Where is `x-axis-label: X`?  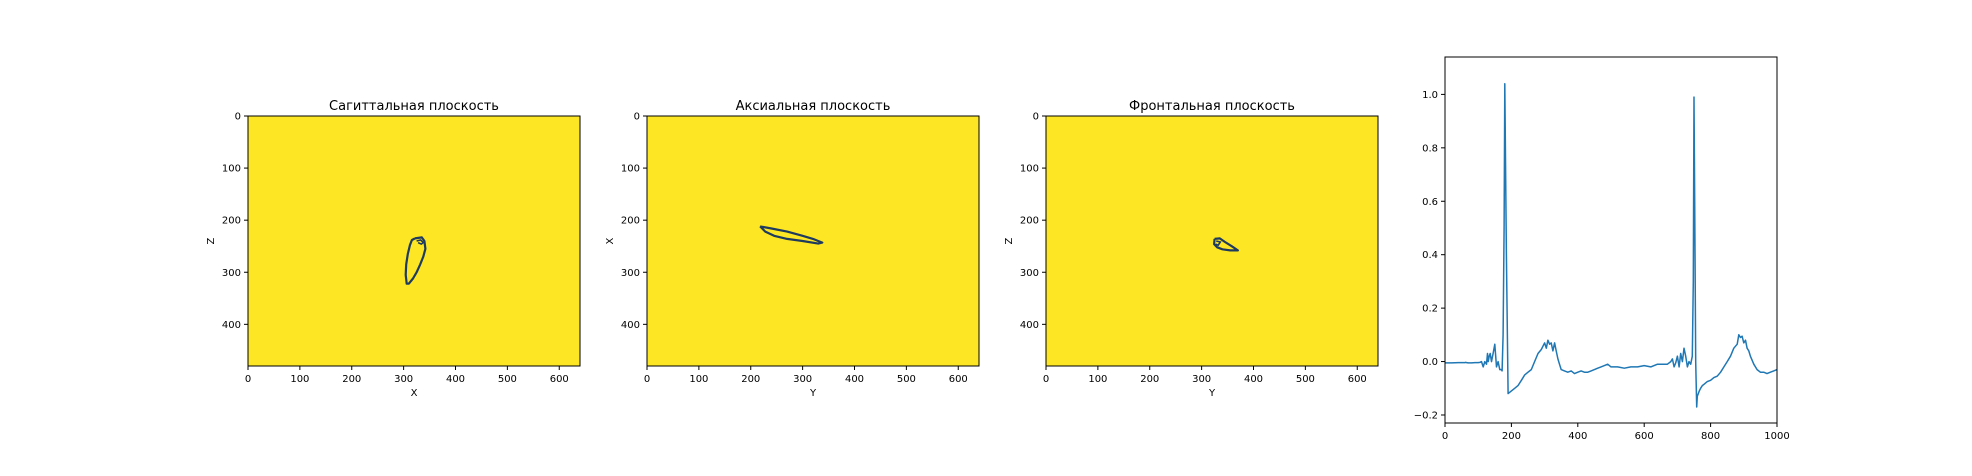
x-axis-label: X is located at coordinates (414, 393).